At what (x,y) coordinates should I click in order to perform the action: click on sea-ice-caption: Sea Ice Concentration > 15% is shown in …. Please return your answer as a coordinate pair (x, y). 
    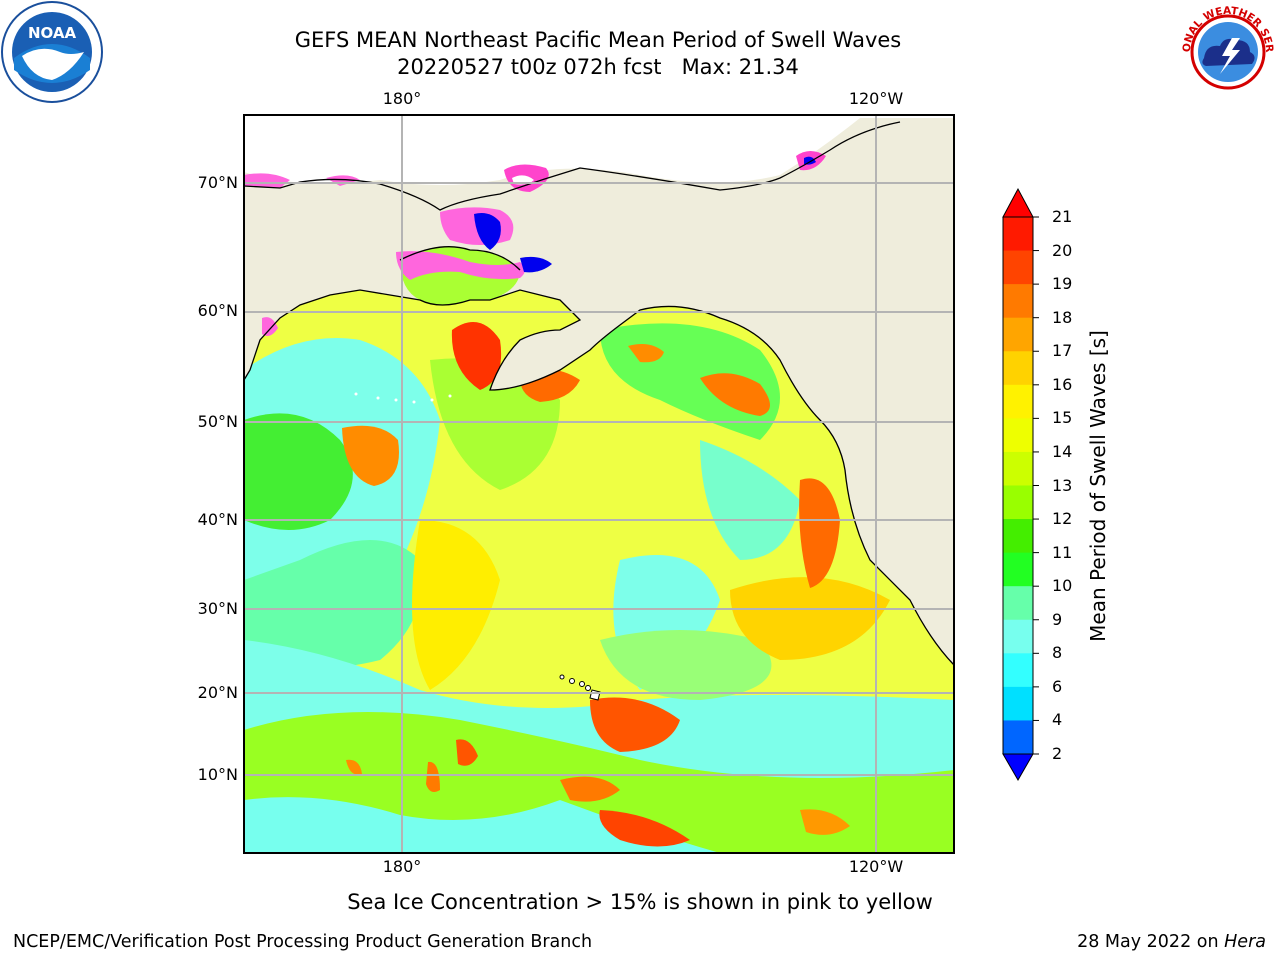
    Looking at the image, I should click on (640, 902).